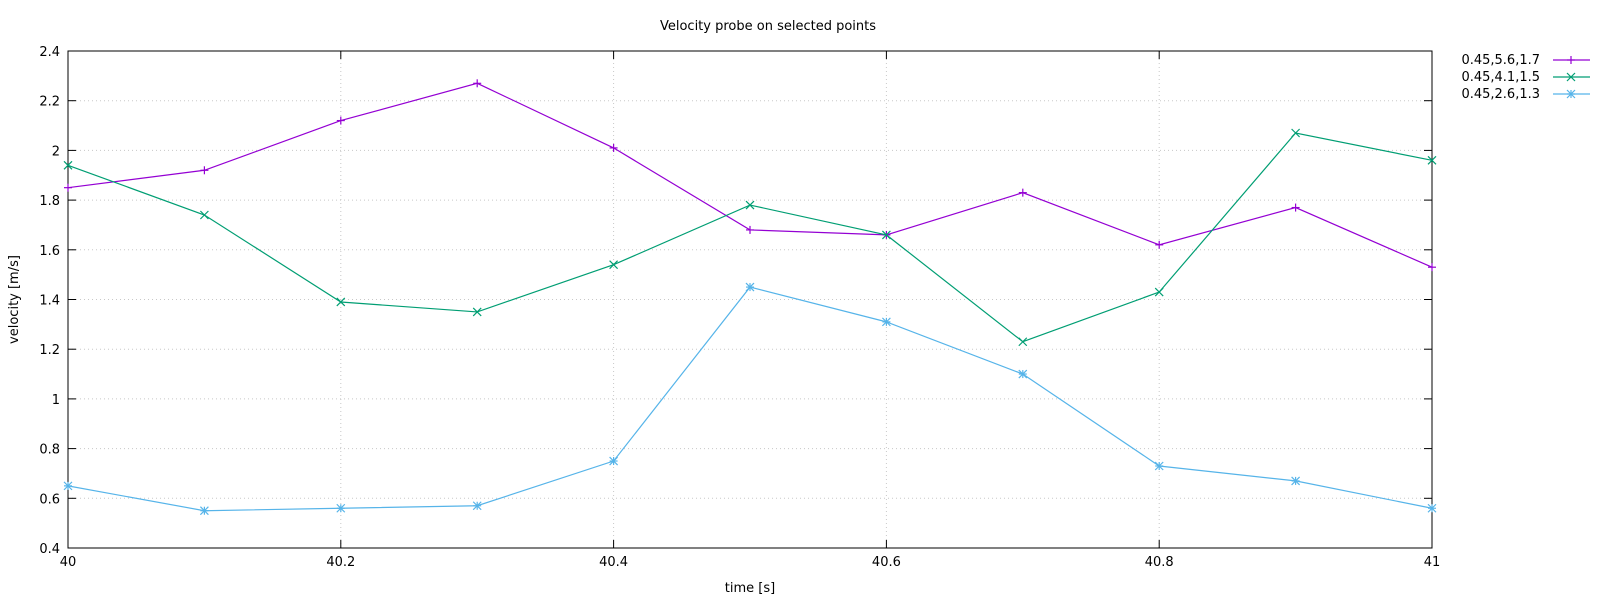  I want to click on y-tick-label: 2, so click(56, 151).